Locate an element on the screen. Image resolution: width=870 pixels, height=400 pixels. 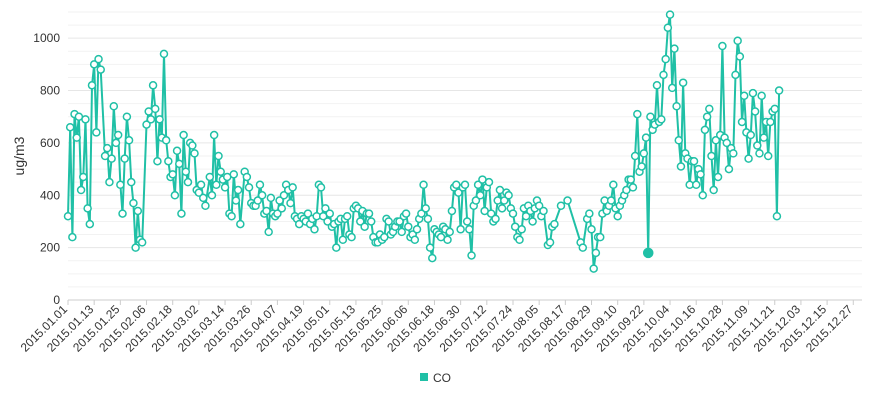
legend-swatch-co is located at coordinates (424, 377).